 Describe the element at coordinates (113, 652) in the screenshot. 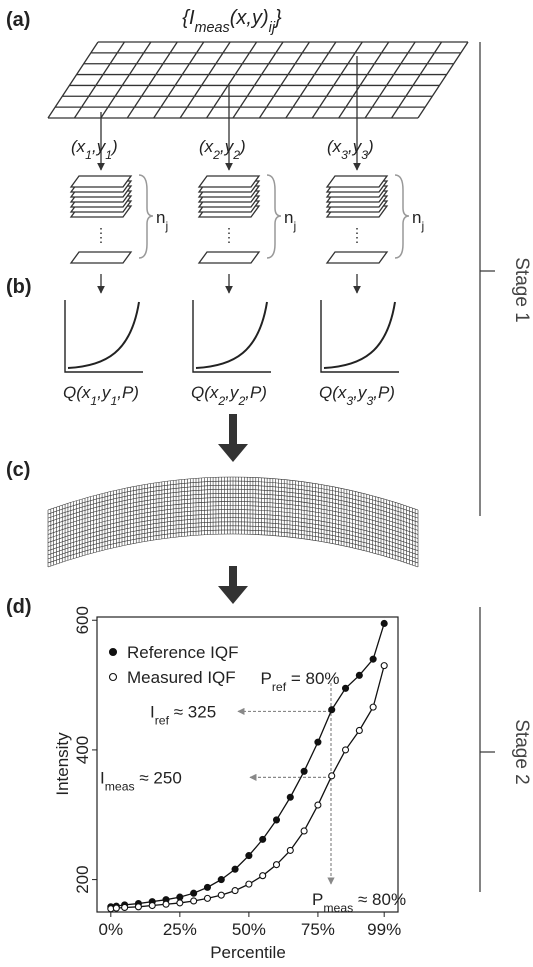

I see `legend-marker` at that location.